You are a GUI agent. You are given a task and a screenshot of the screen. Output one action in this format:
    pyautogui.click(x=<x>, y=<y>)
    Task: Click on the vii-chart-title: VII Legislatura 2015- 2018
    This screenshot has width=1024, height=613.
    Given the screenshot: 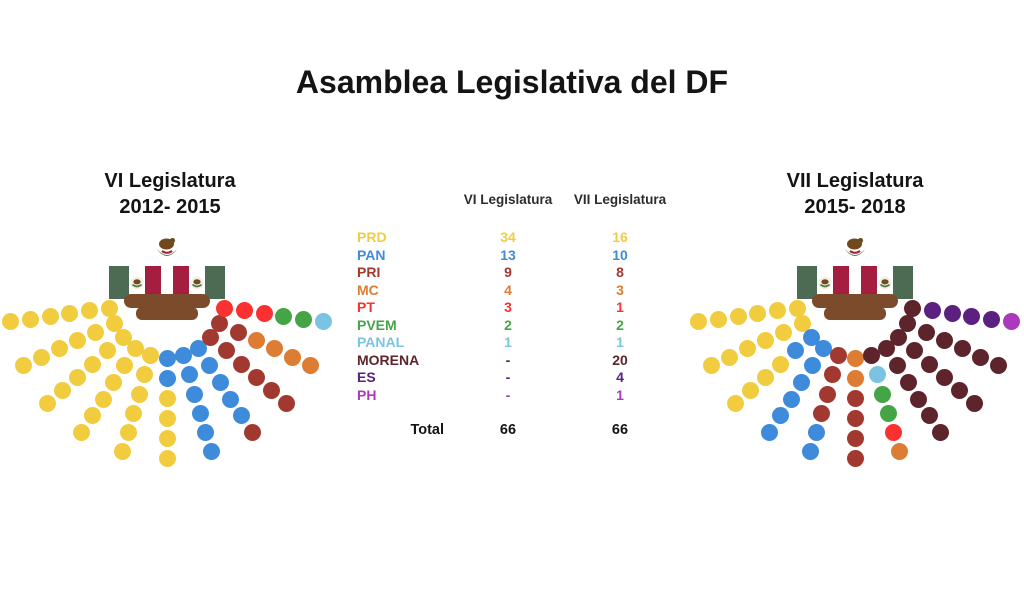 What is the action you would take?
    pyautogui.click(x=855, y=194)
    